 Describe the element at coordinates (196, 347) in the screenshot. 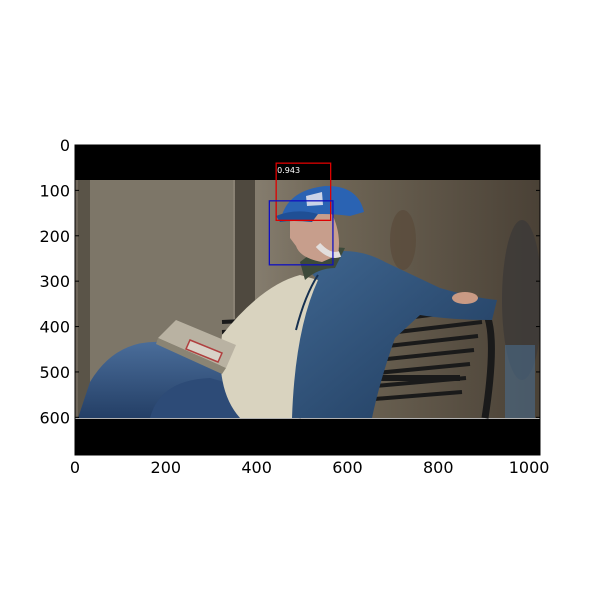

I see `portable-radio` at that location.